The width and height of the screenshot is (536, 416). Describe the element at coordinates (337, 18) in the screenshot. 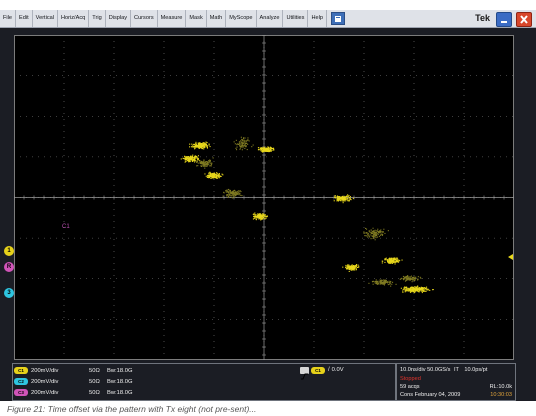

I see `help-icon` at that location.